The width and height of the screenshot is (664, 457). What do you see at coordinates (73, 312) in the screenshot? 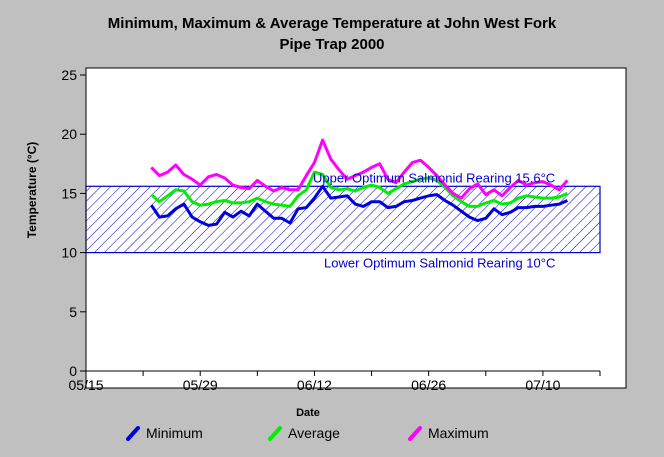
I see `y-tick-label: 5` at bounding box center [73, 312].